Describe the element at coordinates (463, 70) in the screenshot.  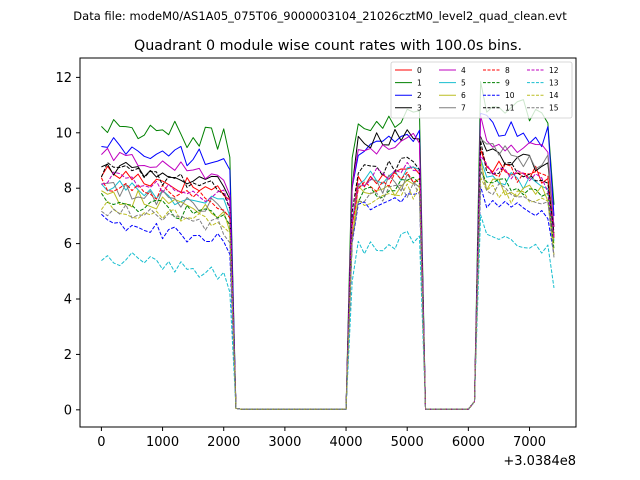
I see `legend-label-4: 4` at that location.